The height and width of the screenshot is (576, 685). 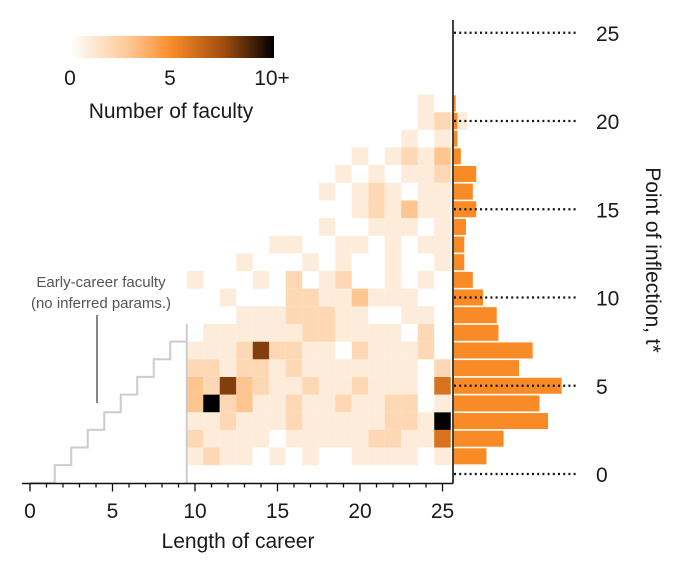 I want to click on x-tick-label: 15, so click(x=277, y=511).